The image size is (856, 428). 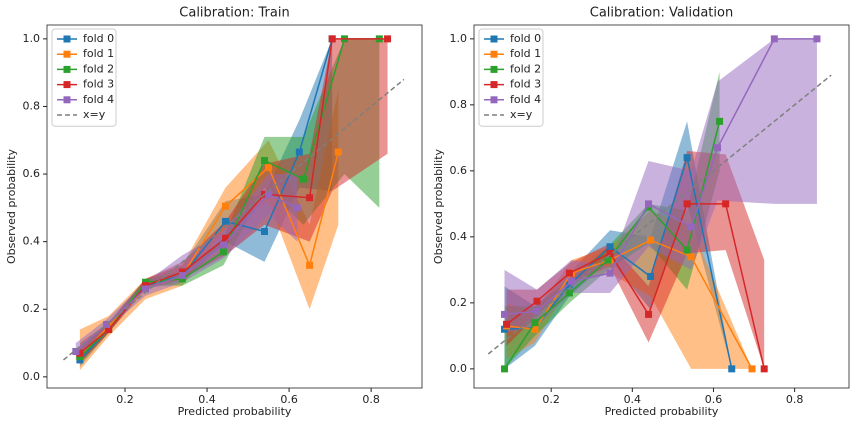 What do you see at coordinates (661, 13) in the screenshot?
I see `chart-title: Calibration: Validation` at bounding box center [661, 13].